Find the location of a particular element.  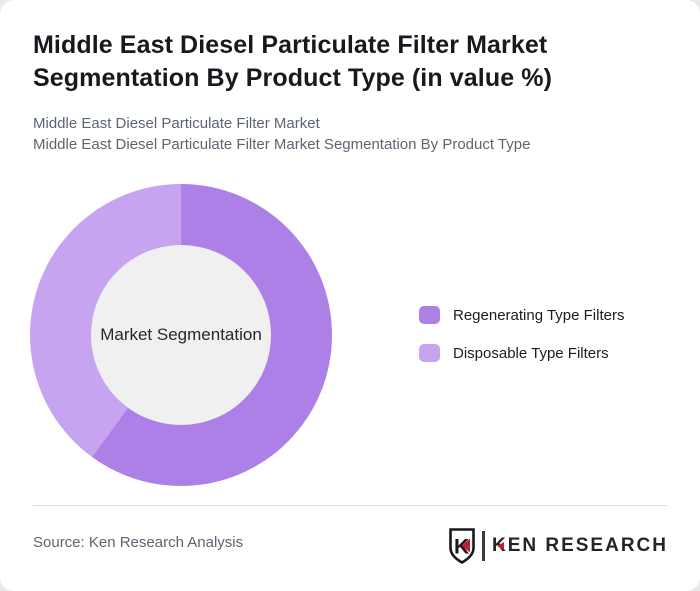

legend-label: Regenerating Type Filters is located at coordinates (539, 315).